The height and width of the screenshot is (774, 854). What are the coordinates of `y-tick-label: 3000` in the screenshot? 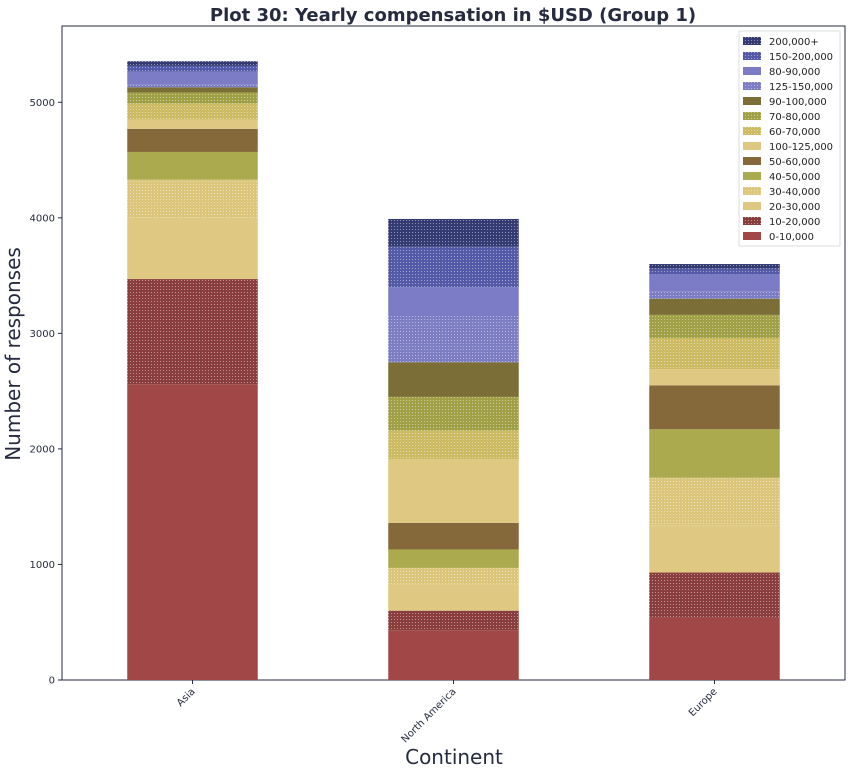 It's located at (42, 334).